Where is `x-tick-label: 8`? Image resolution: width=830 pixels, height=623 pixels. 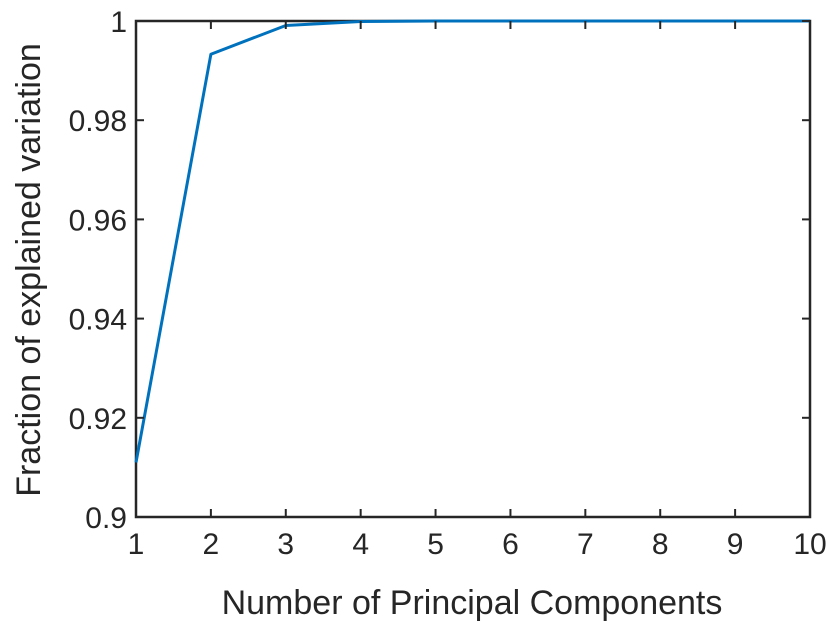 x-tick-label: 8 is located at coordinates (660, 544).